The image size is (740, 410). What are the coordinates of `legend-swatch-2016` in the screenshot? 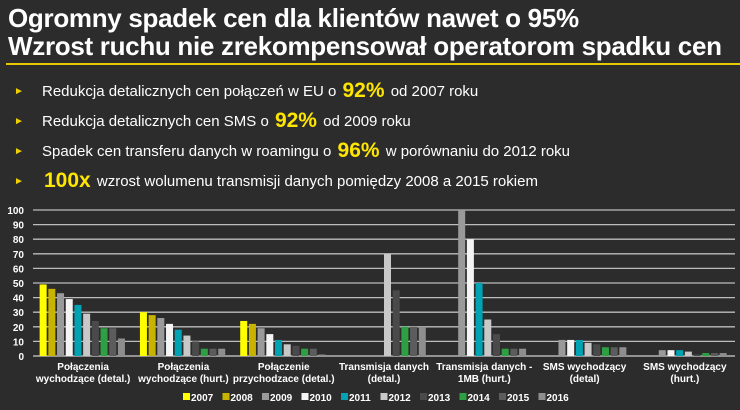 It's located at (542, 396).